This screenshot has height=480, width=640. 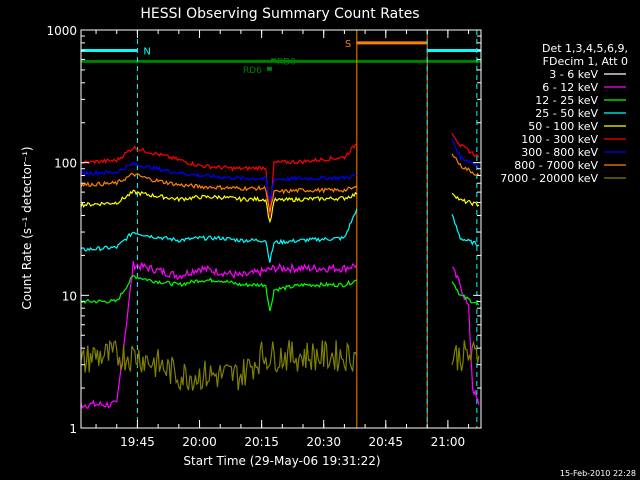 I want to click on saa-bar-label: S, so click(x=348, y=44).